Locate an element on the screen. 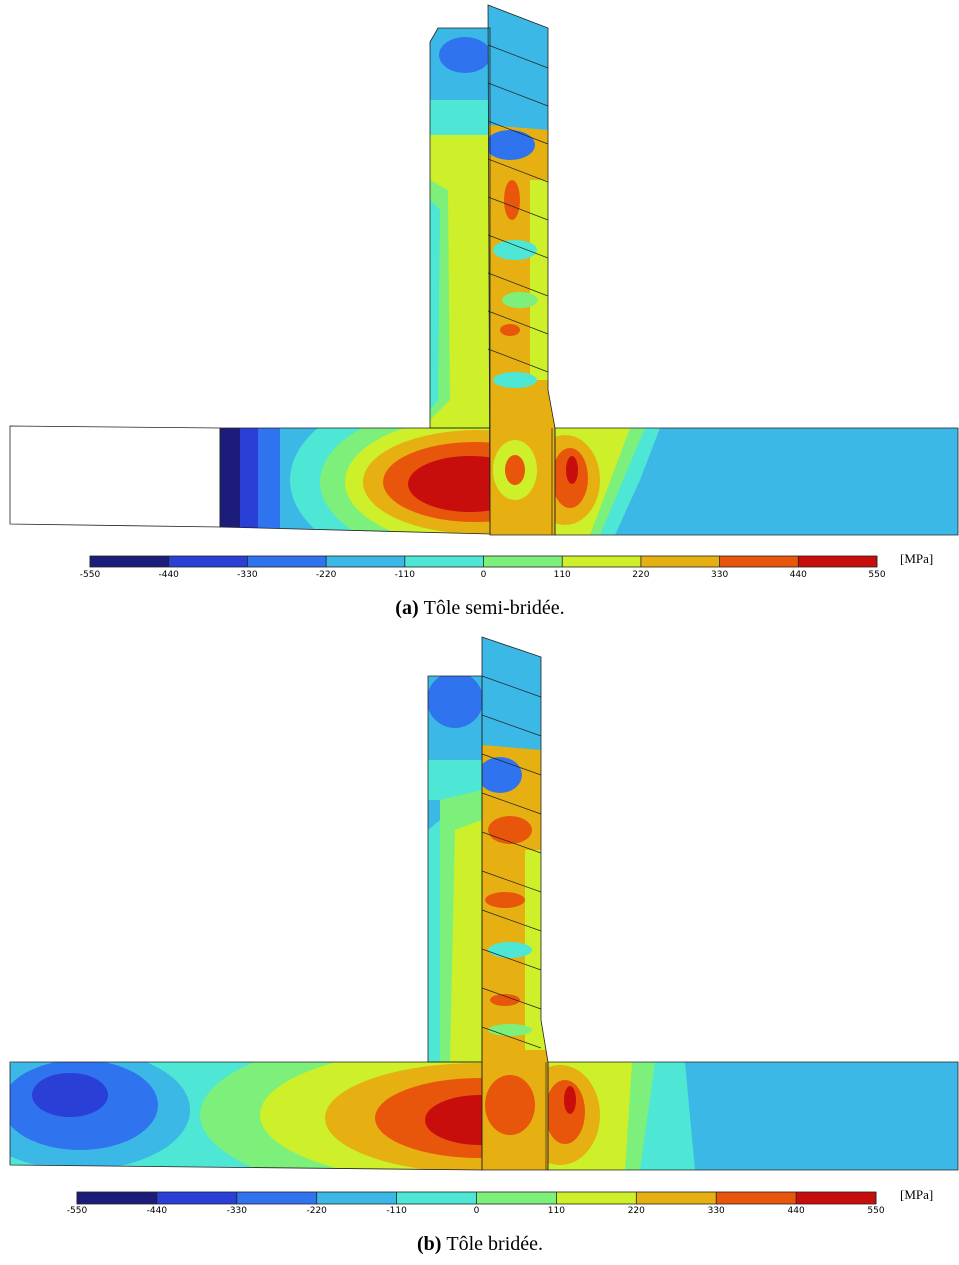 The height and width of the screenshot is (1265, 959). colorbar-tick-label: 220 is located at coordinates (636, 1211).